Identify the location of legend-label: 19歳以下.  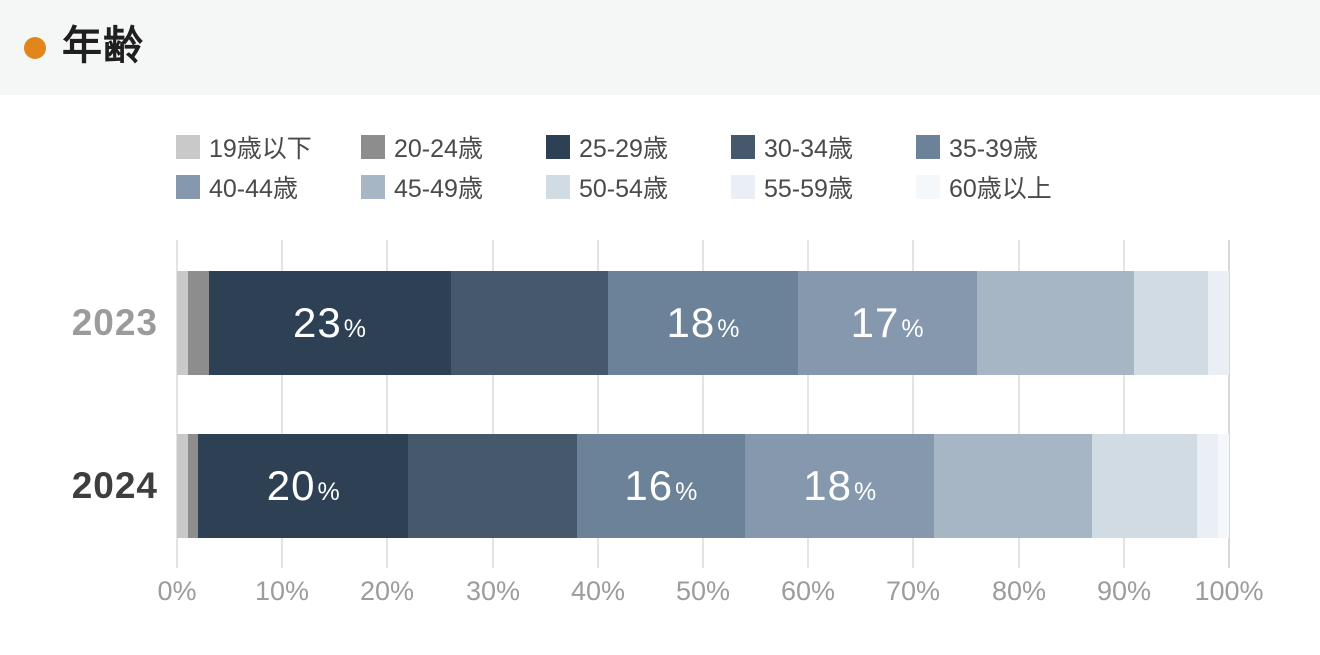
(260, 149).